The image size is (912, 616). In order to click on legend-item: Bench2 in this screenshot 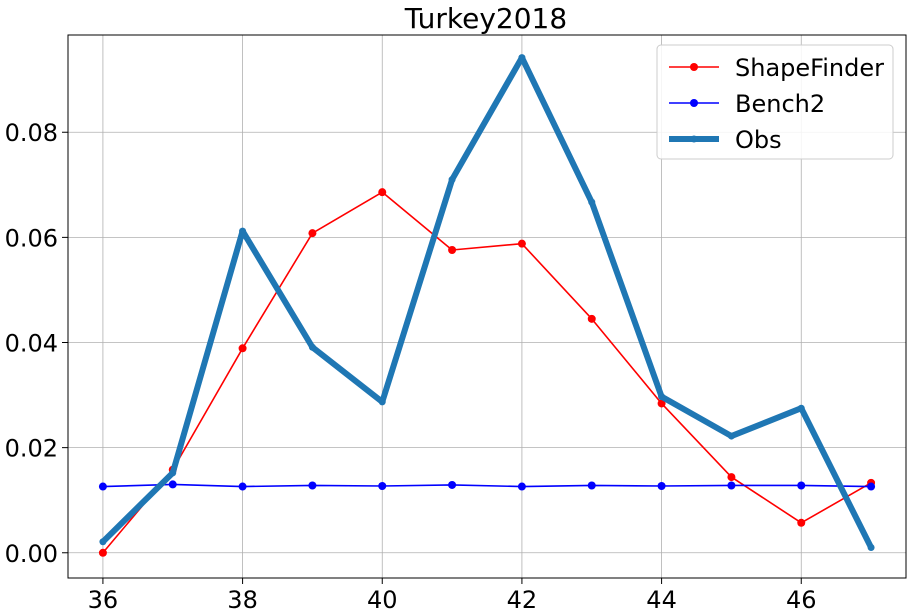, I will do `click(747, 104)`.